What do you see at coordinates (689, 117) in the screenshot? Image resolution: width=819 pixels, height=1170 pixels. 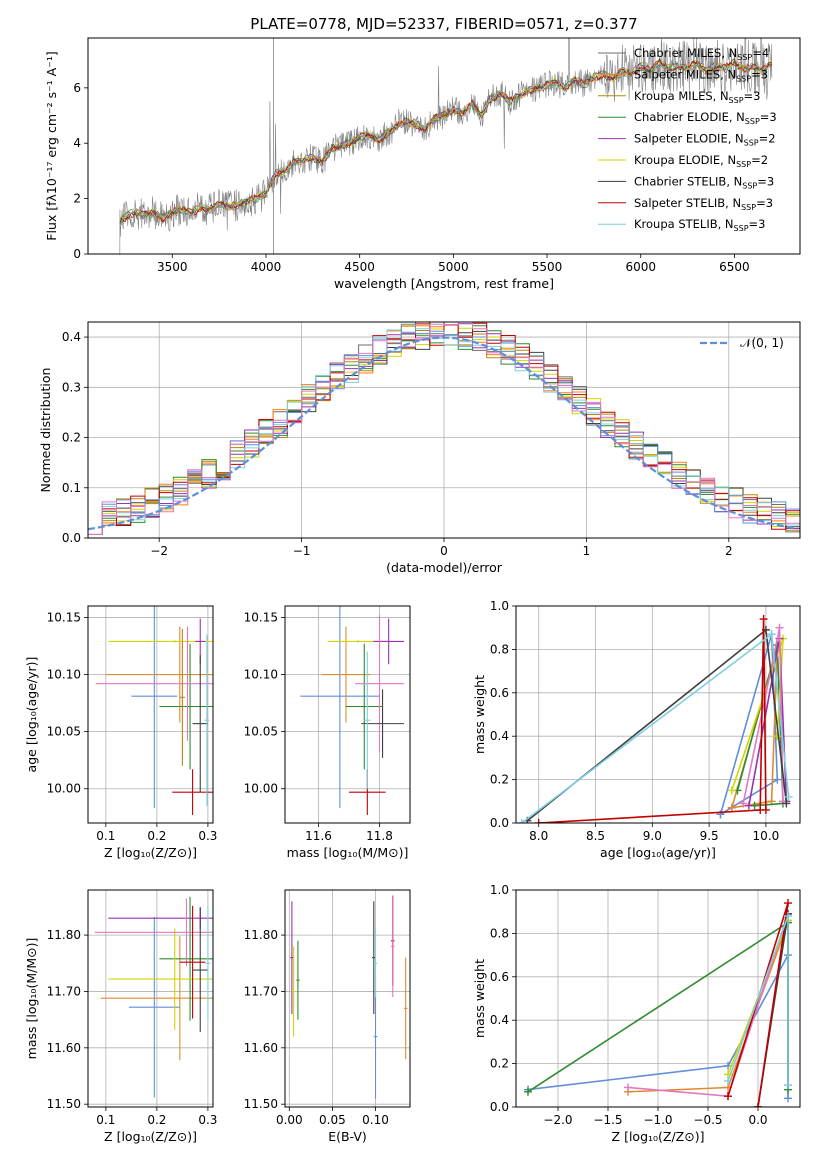 I see `legend-label: Chabrier ELODIE, N` at bounding box center [689, 117].